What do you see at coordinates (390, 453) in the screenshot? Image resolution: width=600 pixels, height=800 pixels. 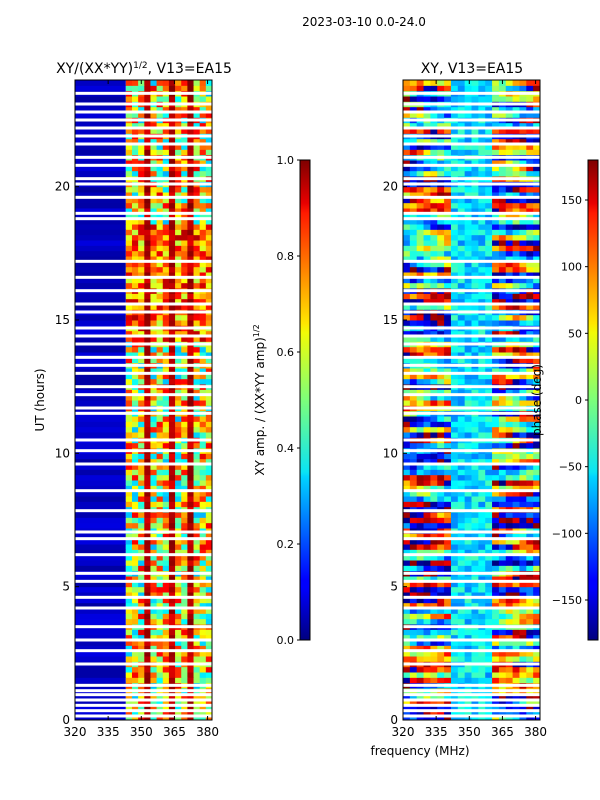 I see `phase-ytick-label: 10` at bounding box center [390, 453].